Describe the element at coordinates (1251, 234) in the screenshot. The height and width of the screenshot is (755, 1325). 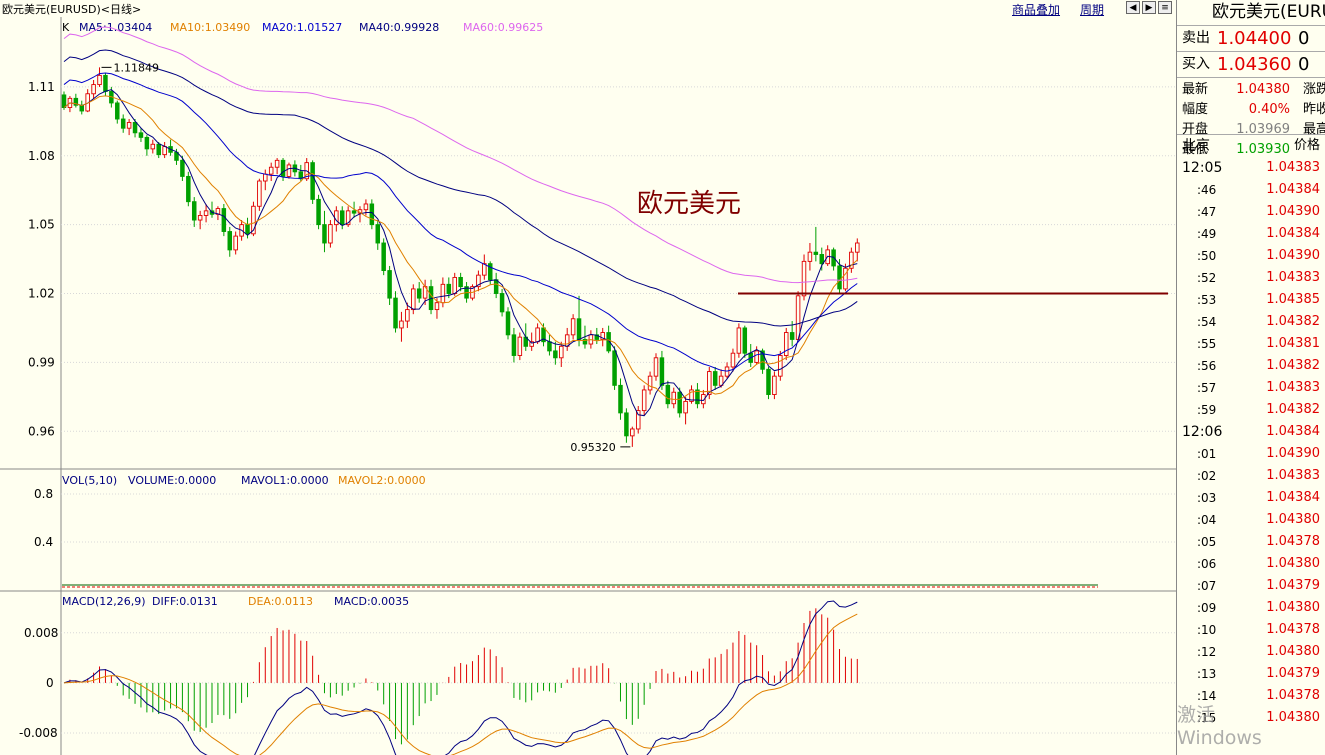
I see `tick-row: :49 1.04384` at that location.